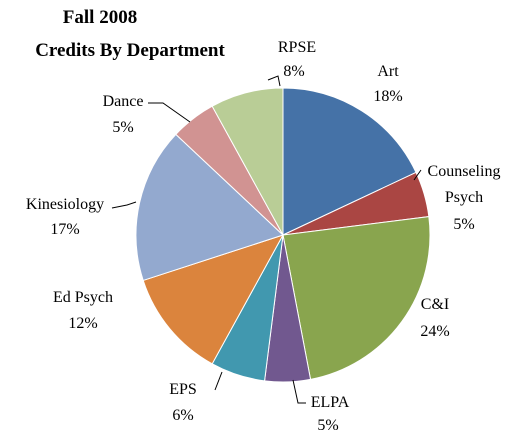  What do you see at coordinates (297, 47) in the screenshot?
I see `slice-category-label: RPSE` at bounding box center [297, 47].